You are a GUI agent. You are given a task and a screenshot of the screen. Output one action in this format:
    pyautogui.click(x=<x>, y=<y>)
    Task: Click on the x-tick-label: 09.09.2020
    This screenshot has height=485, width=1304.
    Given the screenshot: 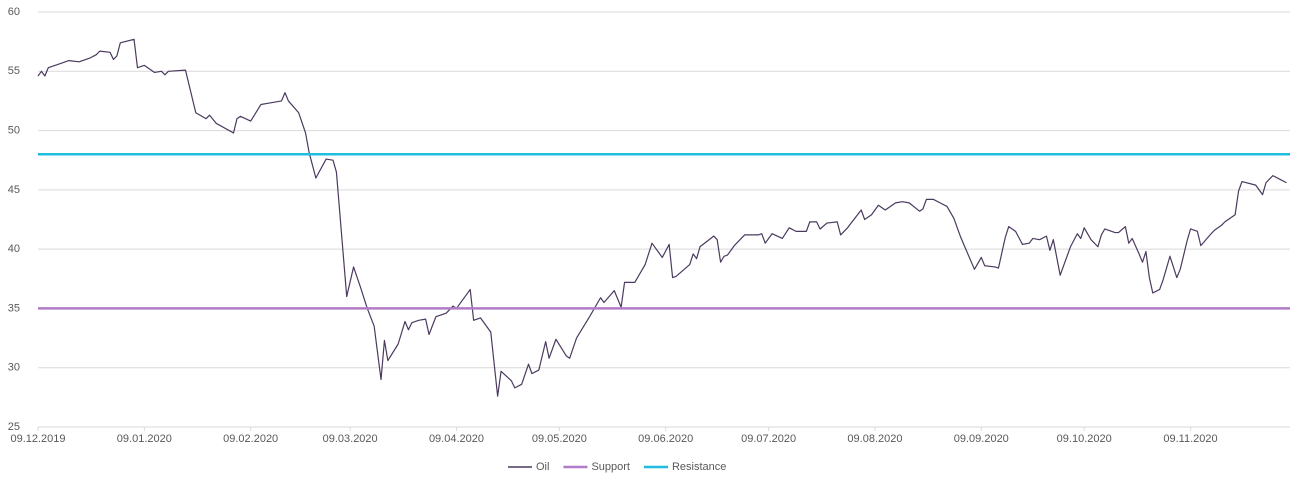 What is the action you would take?
    pyautogui.click(x=981, y=439)
    